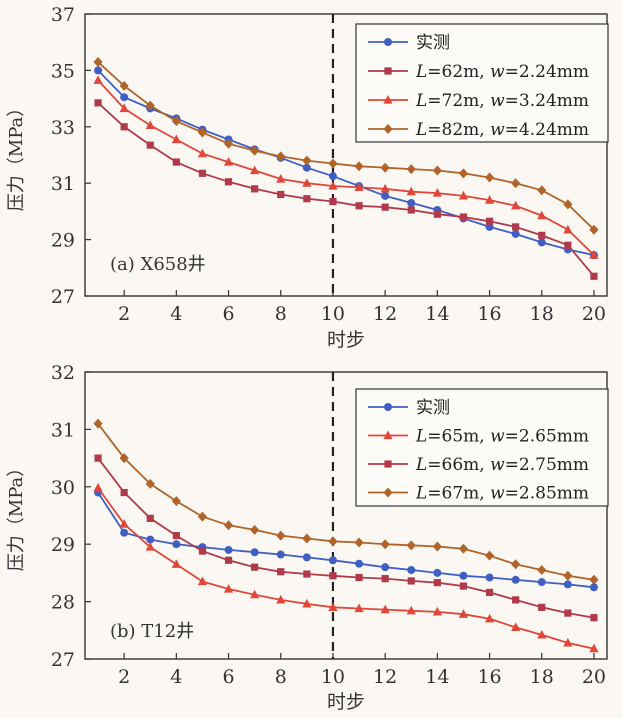 This screenshot has height=718, width=622. Describe the element at coordinates (542, 677) in the screenshot. I see `chart-b-x-tick-label: 18` at that location.